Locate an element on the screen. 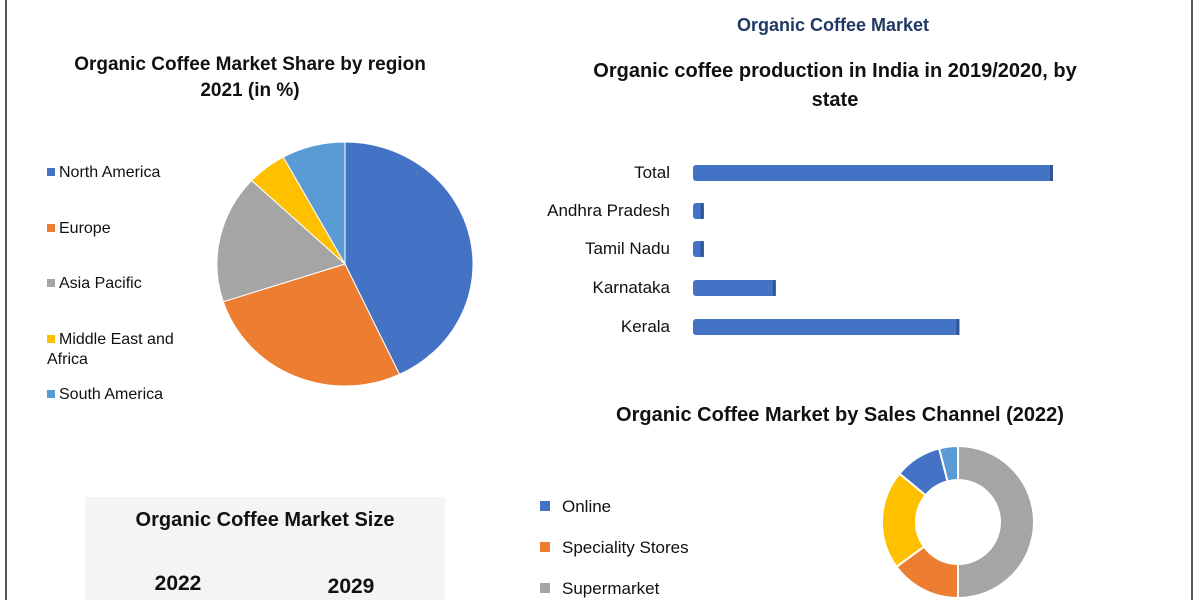 The height and width of the screenshot is (600, 1200). bar-karnataka is located at coordinates (734, 288).